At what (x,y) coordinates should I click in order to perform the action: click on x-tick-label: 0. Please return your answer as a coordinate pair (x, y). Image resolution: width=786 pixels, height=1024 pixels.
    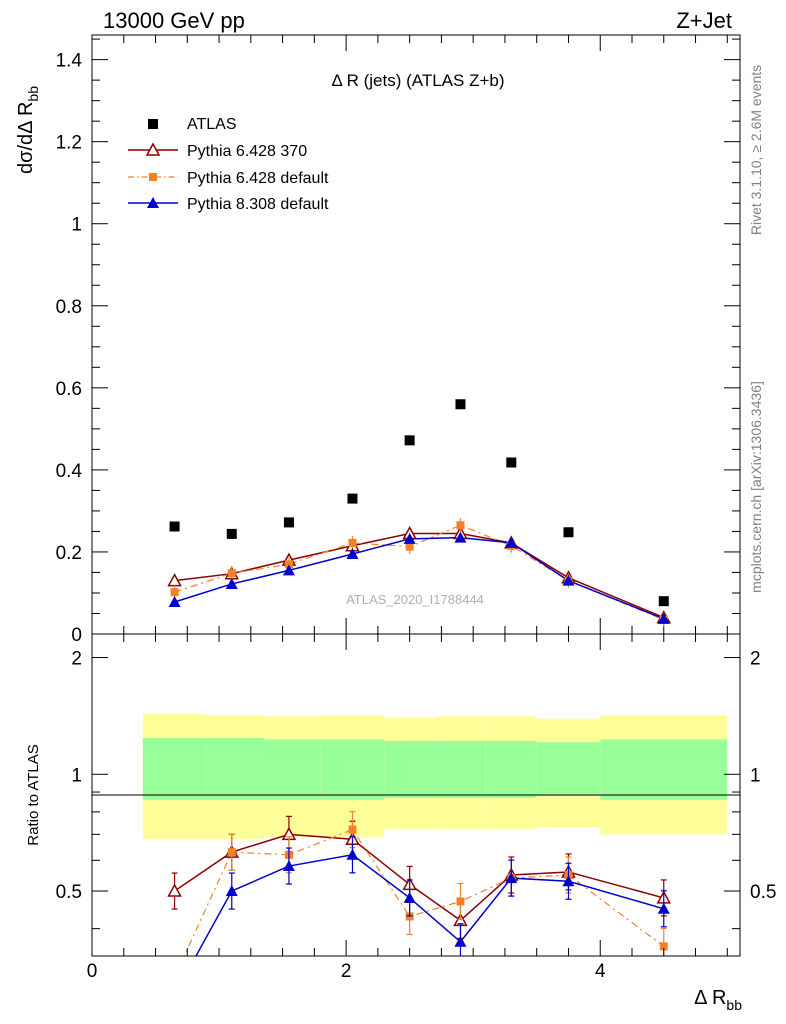
    Looking at the image, I should click on (92, 971).